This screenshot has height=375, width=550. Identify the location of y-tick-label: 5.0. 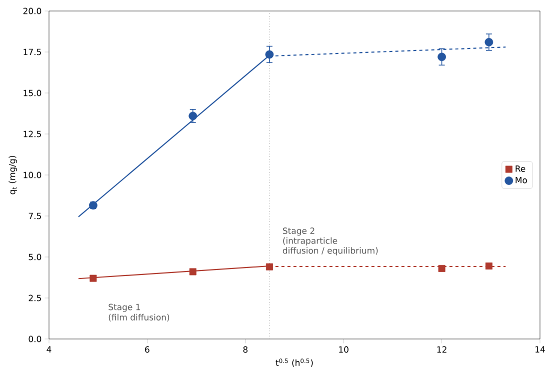
(35, 257).